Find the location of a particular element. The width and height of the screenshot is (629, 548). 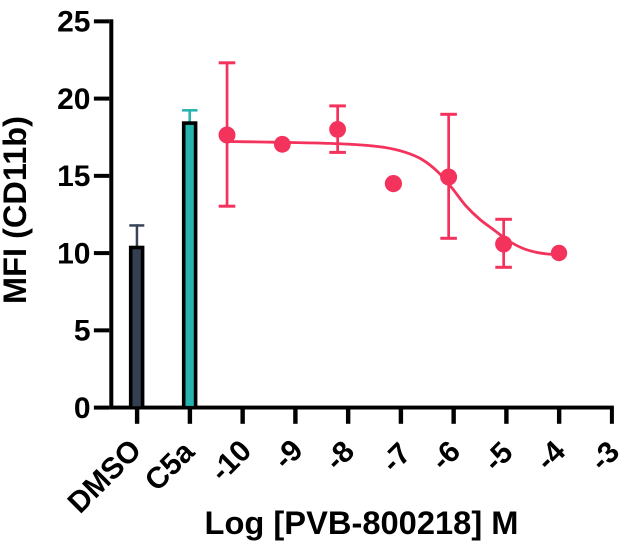

svg-text: 10 is located at coordinates (73, 253).